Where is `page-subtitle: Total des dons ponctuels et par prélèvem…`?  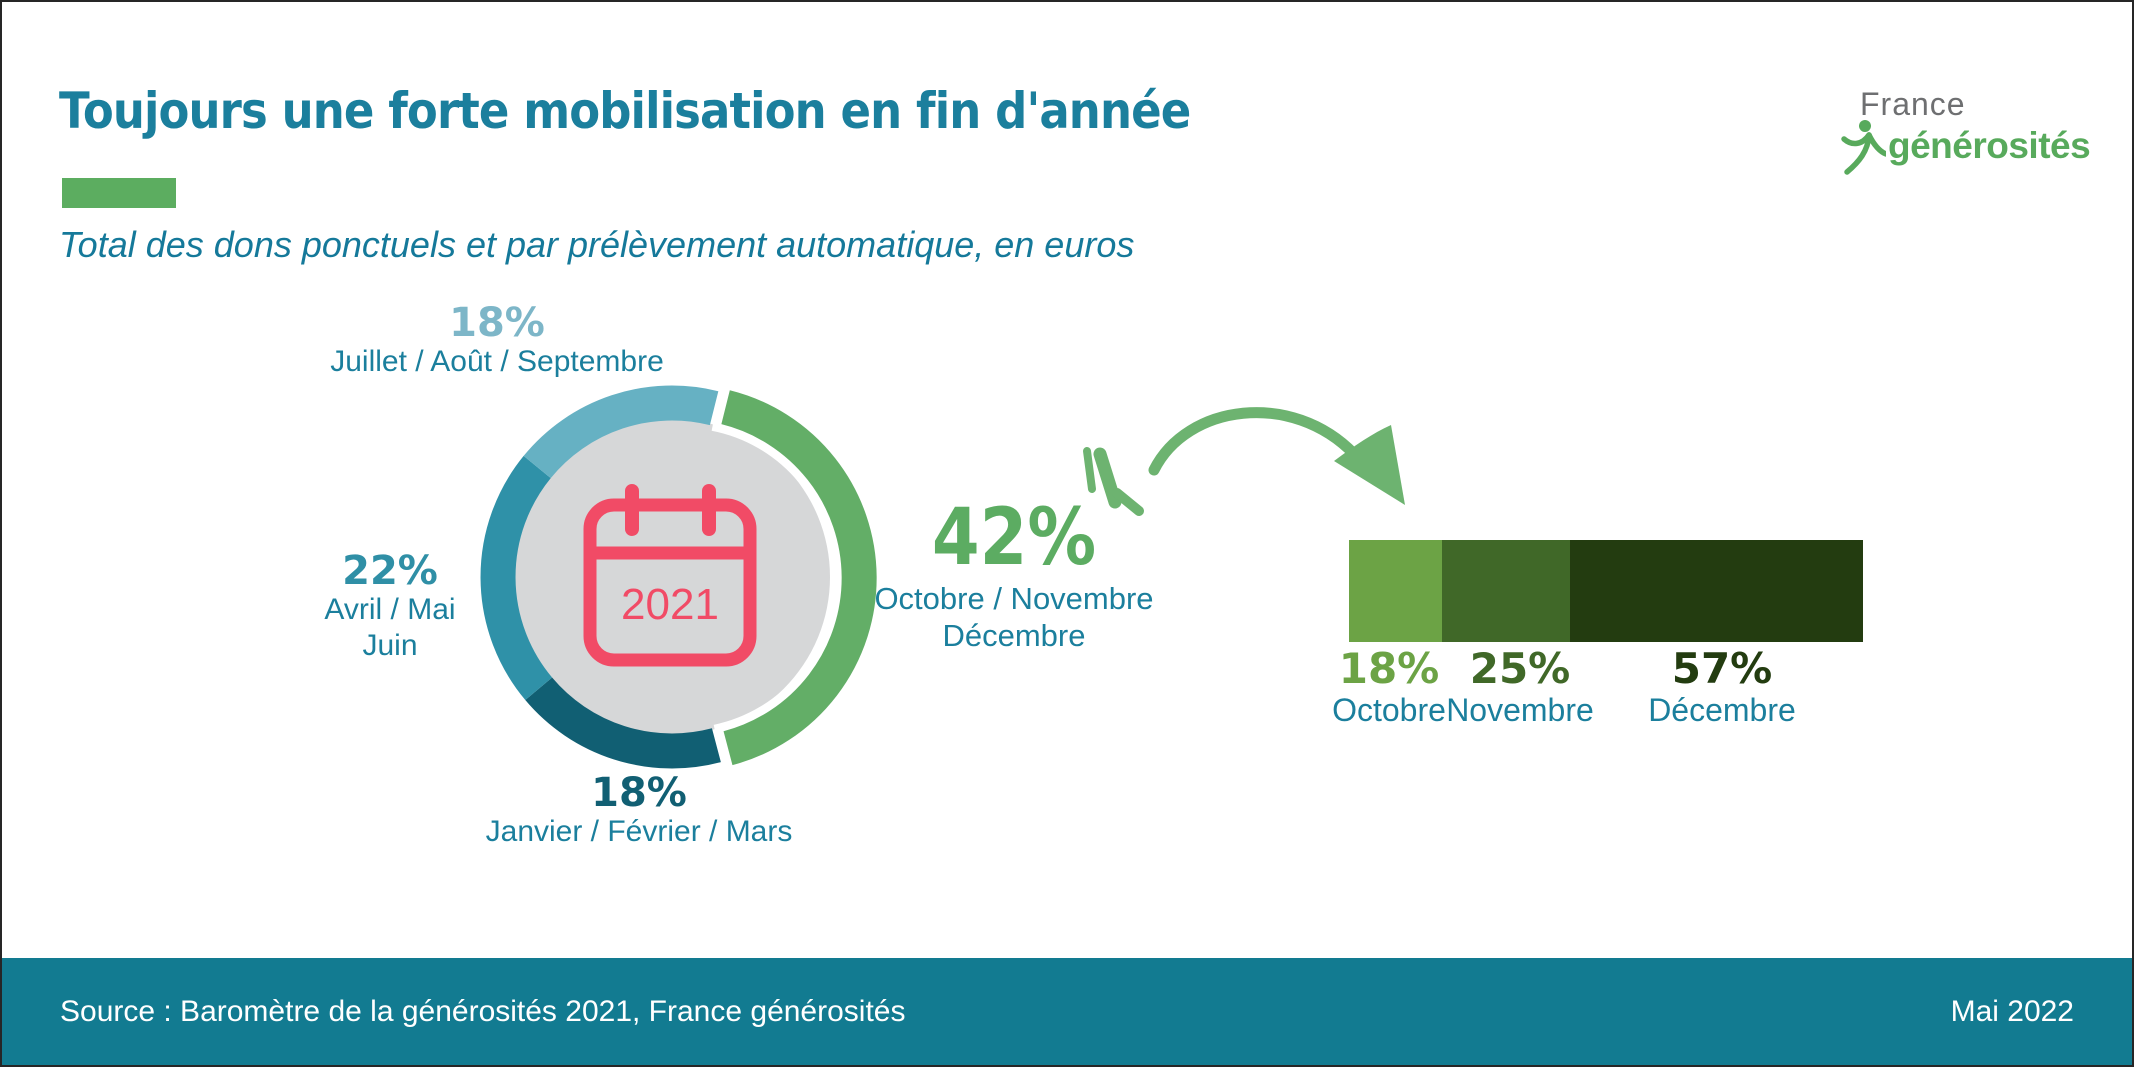 page-subtitle: Total des dons ponctuels et par prélèvem… is located at coordinates (597, 244).